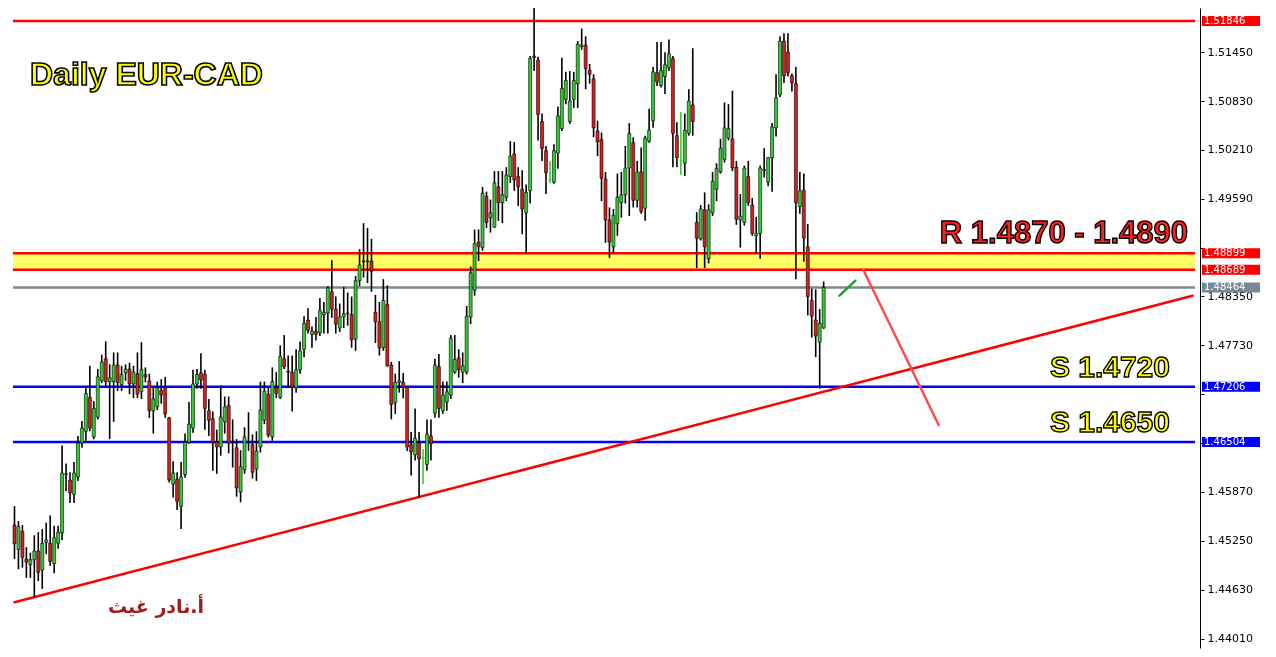 This screenshot has height=657, width=1276. What do you see at coordinates (1063, 233) in the screenshot?
I see `band-label: R 1.4870 - 1.4890` at bounding box center [1063, 233].